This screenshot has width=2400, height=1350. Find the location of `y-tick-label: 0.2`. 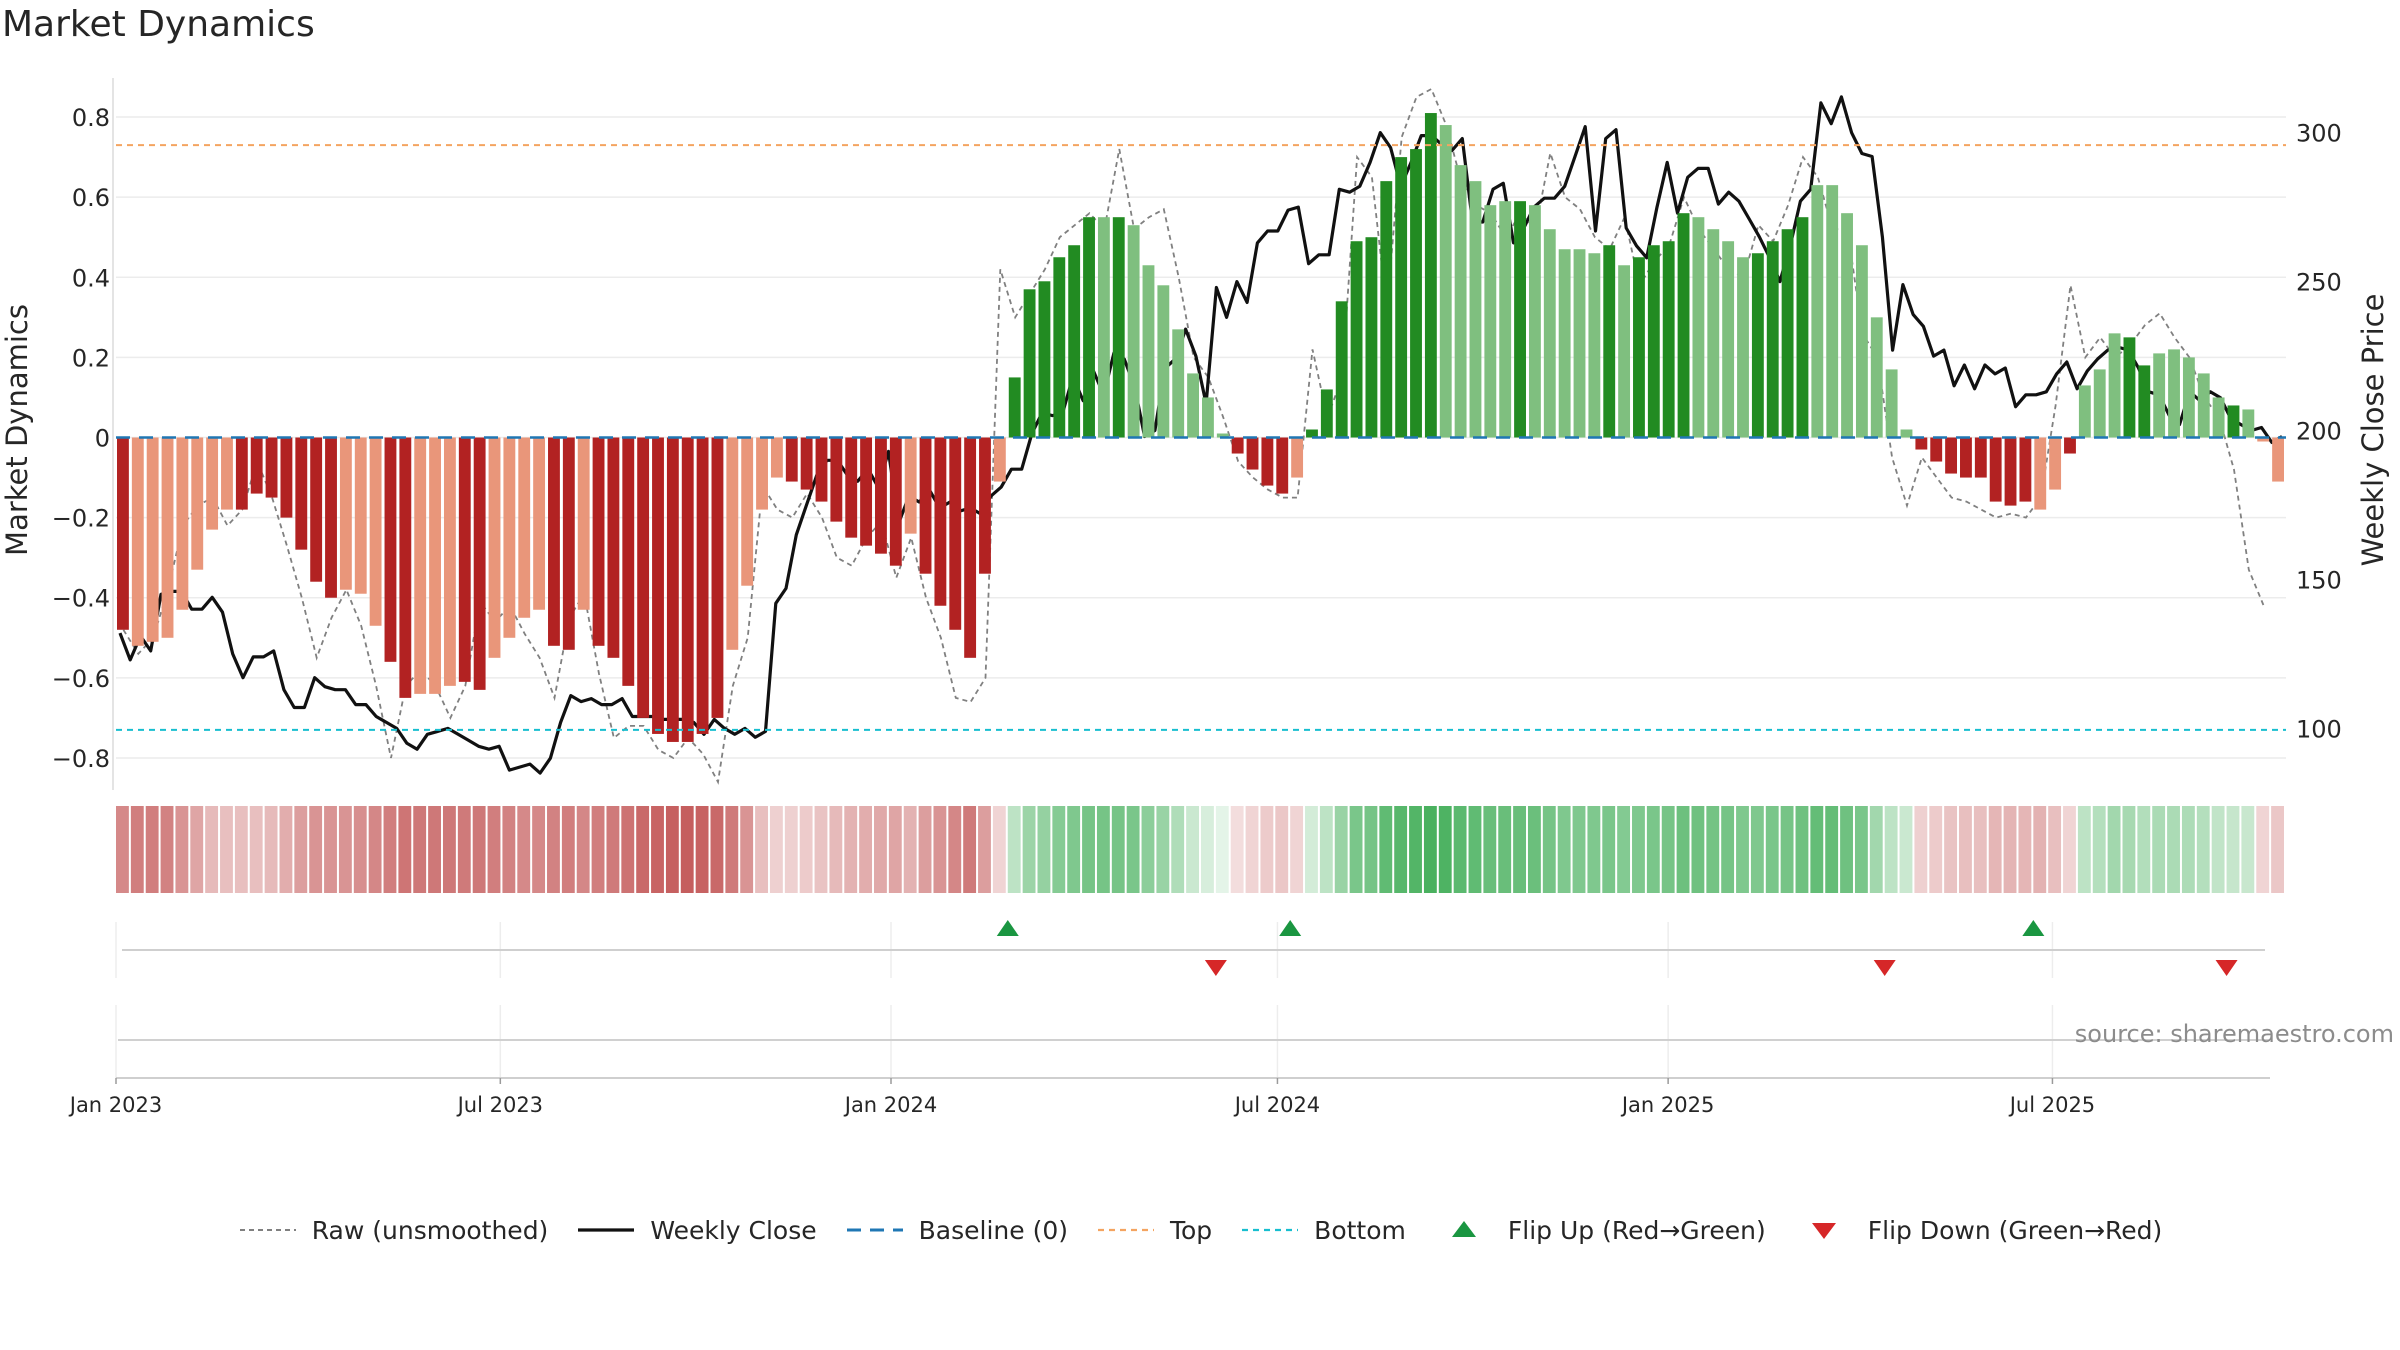

y-tick-label: 0.2 is located at coordinates (91, 358).